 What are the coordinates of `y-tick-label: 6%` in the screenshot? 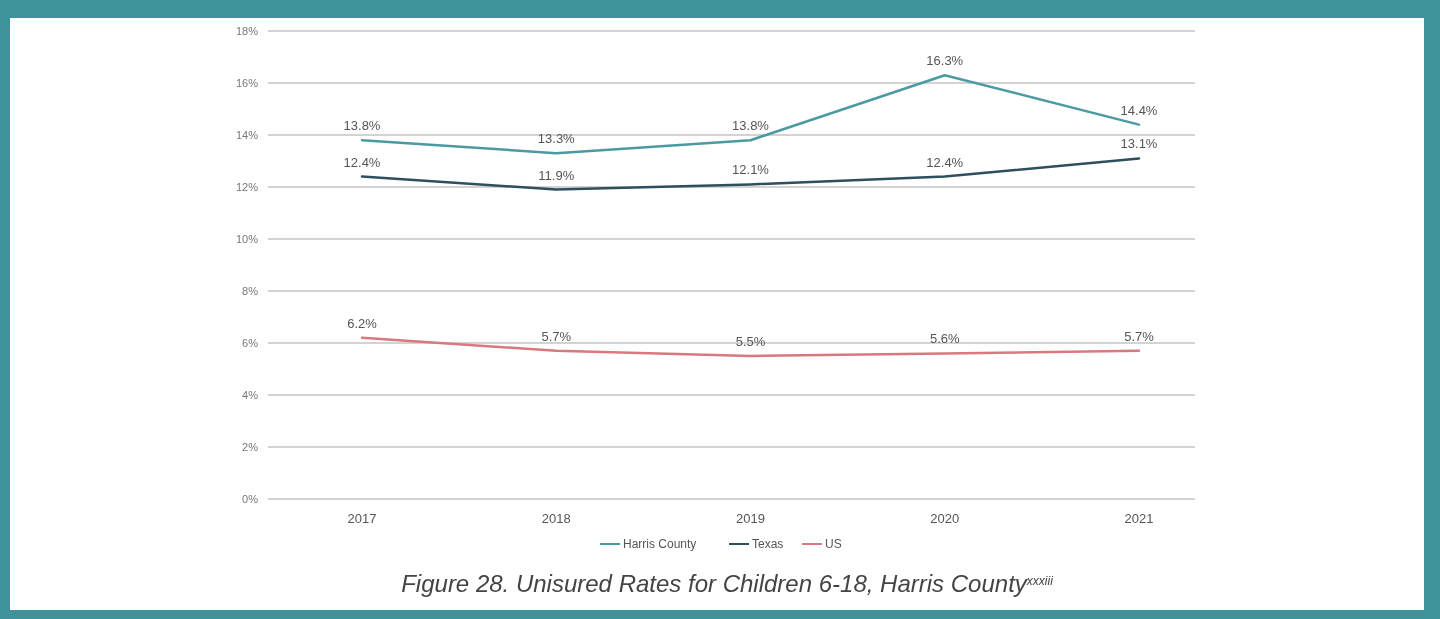 It's located at (250, 342).